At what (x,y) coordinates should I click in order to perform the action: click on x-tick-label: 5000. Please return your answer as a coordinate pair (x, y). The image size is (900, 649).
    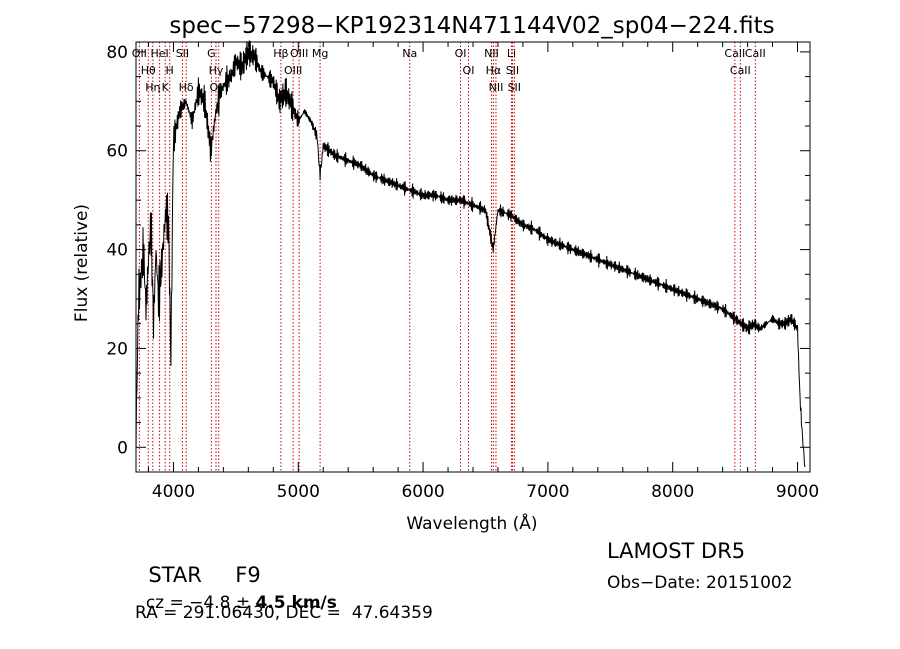
    Looking at the image, I should click on (298, 492).